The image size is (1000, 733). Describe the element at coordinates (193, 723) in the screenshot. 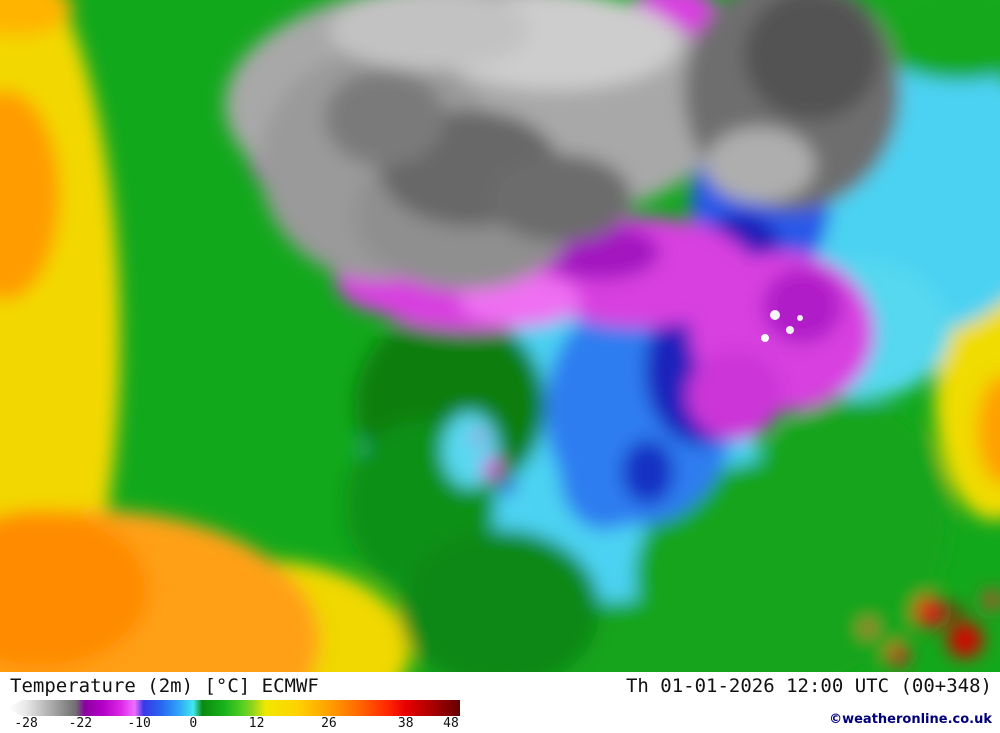

I see `colorbar-tick: 0` at that location.